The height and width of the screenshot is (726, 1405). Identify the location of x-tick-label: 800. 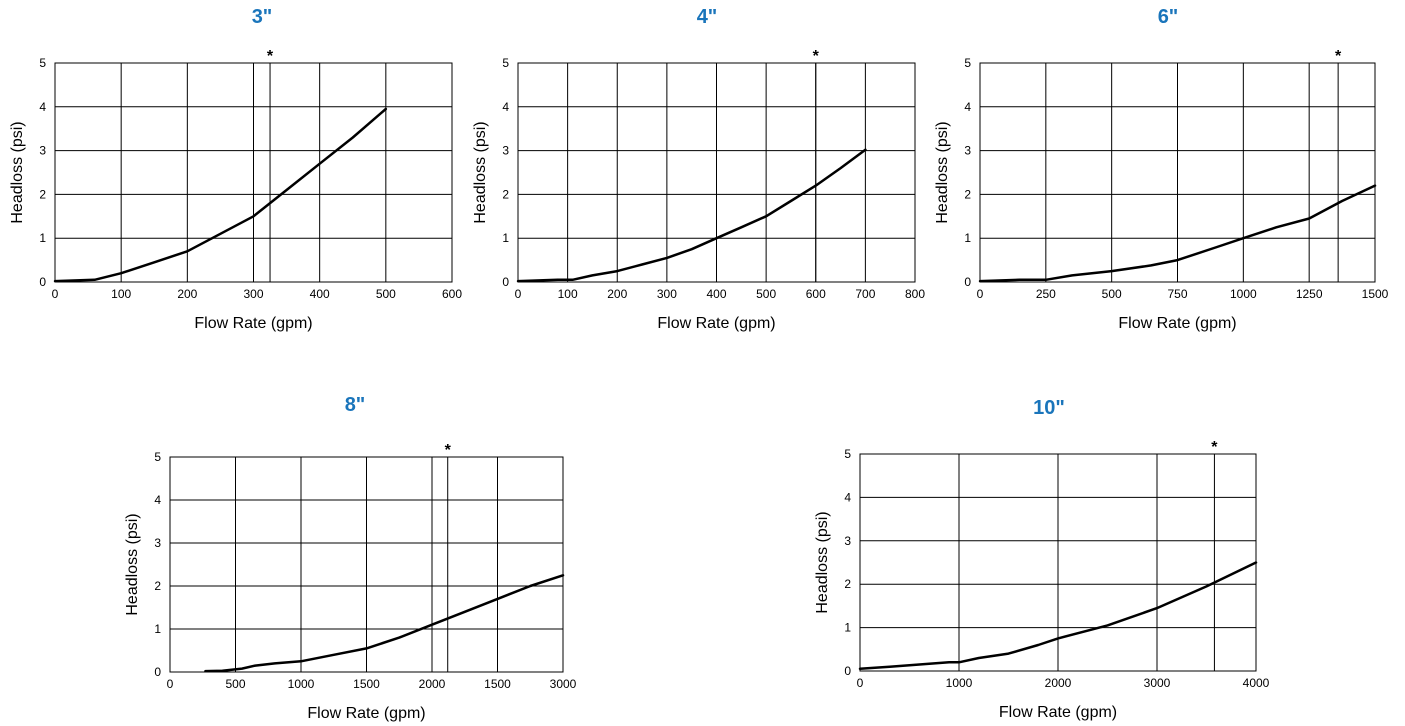
(915, 294).